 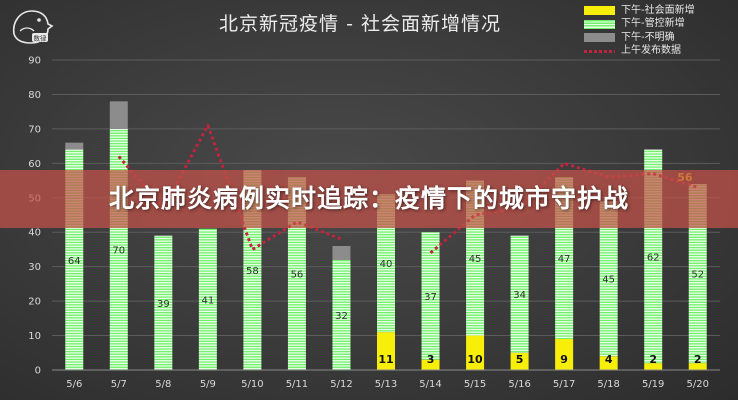 I want to click on legend-item-morning-release: 上午发布数据, so click(x=659, y=52).